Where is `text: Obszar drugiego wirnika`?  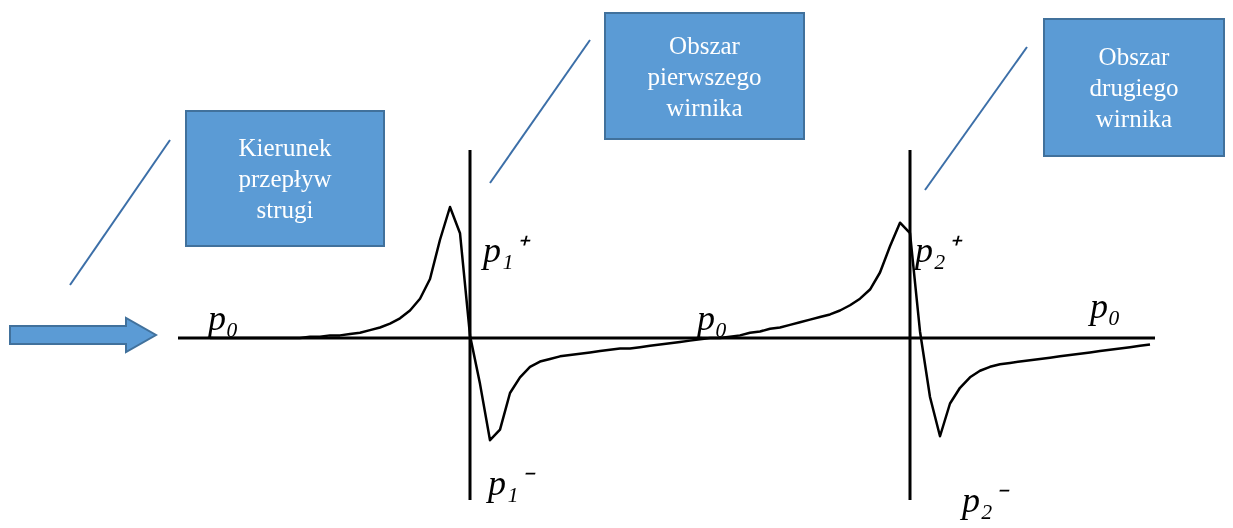 text: Obszar drugiego wirnika is located at coordinates (1134, 88).